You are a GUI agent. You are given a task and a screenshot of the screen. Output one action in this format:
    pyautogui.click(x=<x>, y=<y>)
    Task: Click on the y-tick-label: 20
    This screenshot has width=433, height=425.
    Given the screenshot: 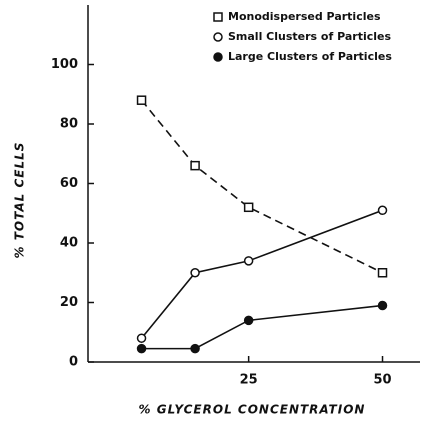 What is the action you would take?
    pyautogui.click(x=69, y=302)
    